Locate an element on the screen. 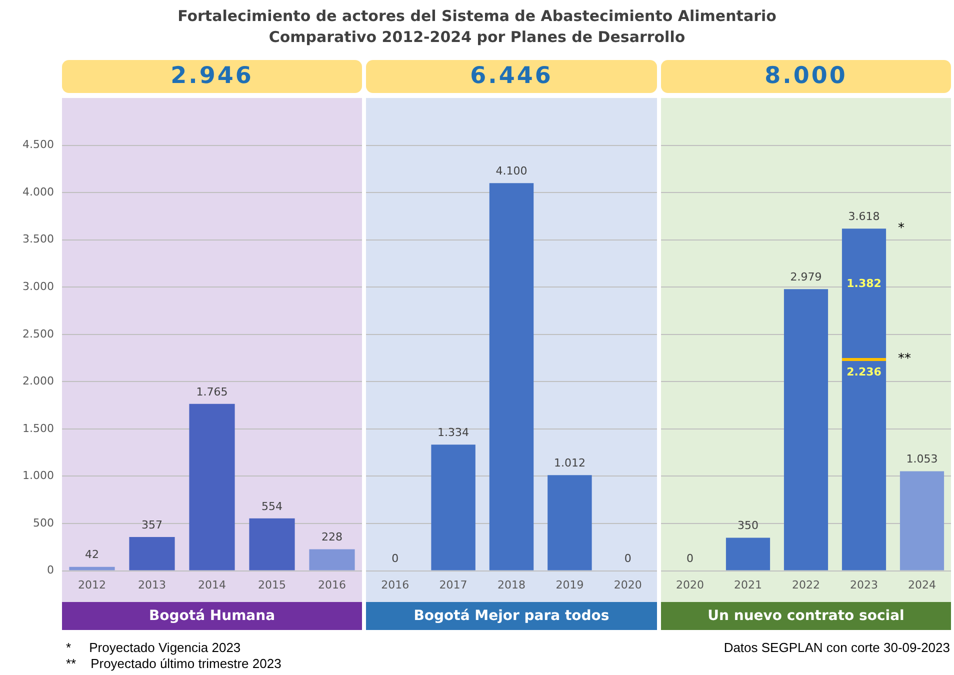  data-label: 4.100 is located at coordinates (512, 171).